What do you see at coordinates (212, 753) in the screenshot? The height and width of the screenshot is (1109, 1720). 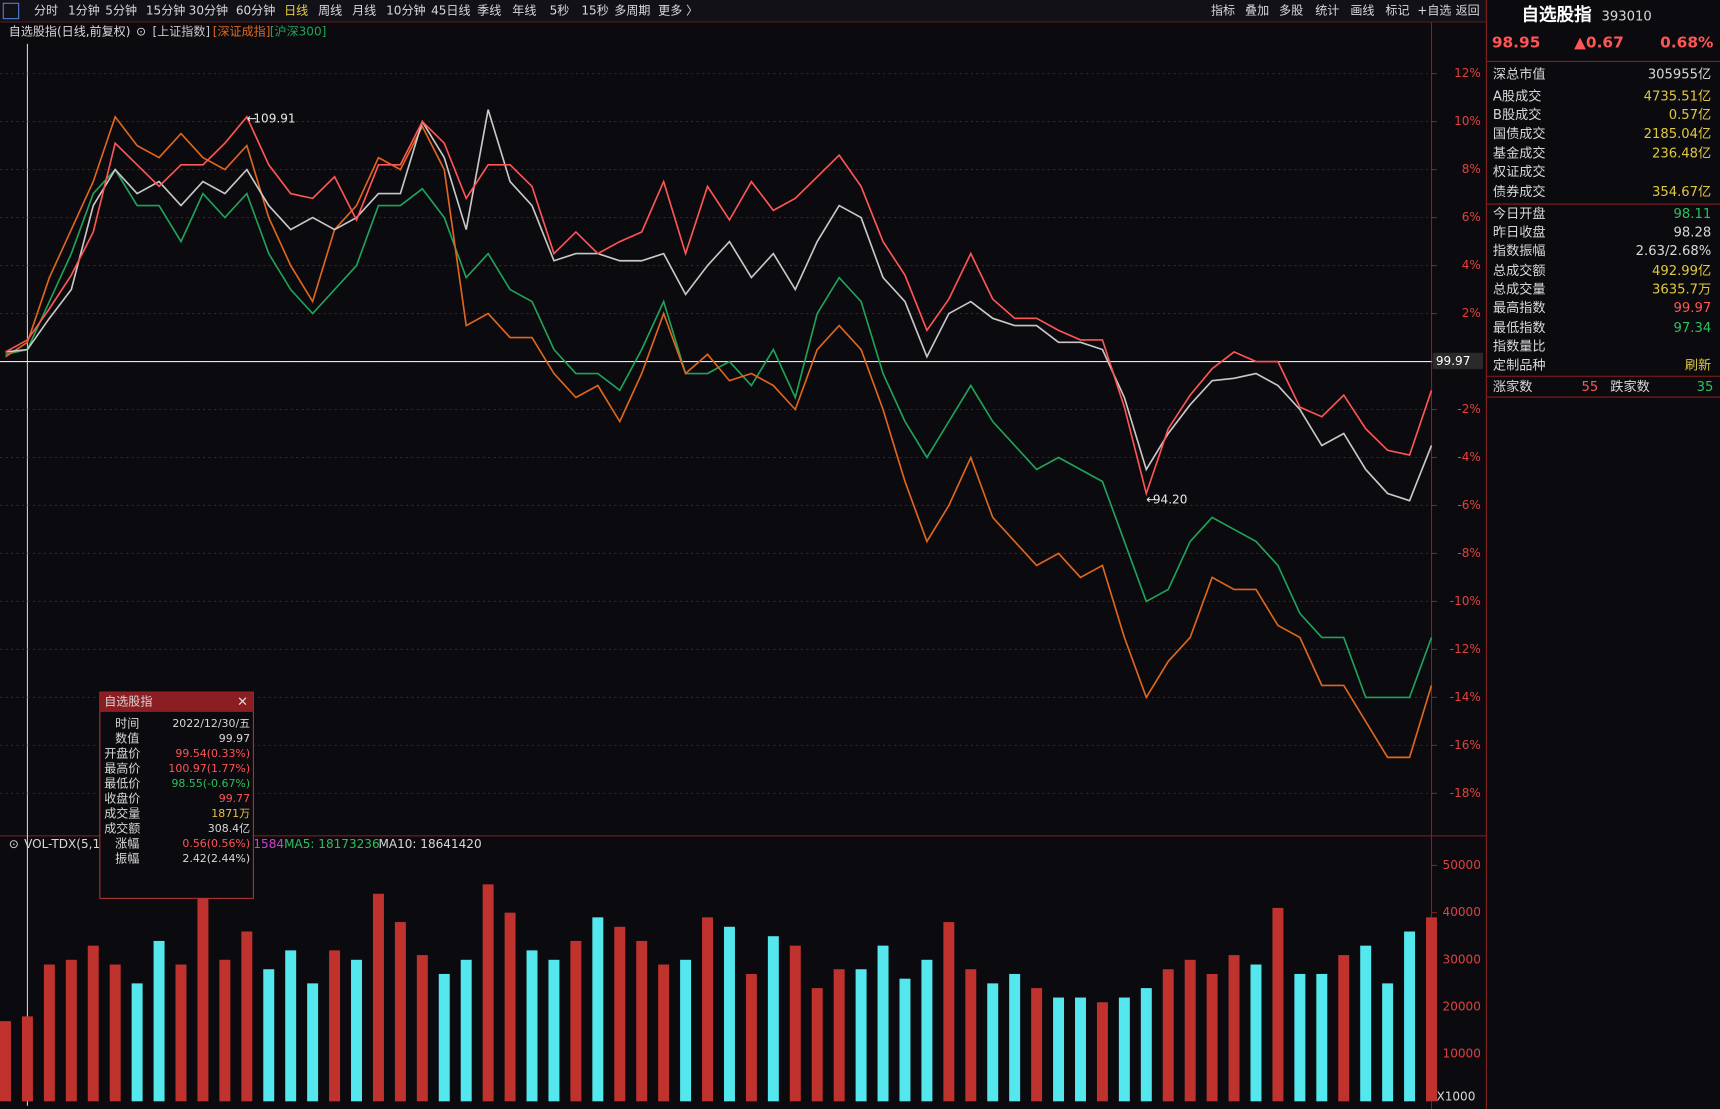 I see `tooltip-value: 99.54(0.33%)` at bounding box center [212, 753].